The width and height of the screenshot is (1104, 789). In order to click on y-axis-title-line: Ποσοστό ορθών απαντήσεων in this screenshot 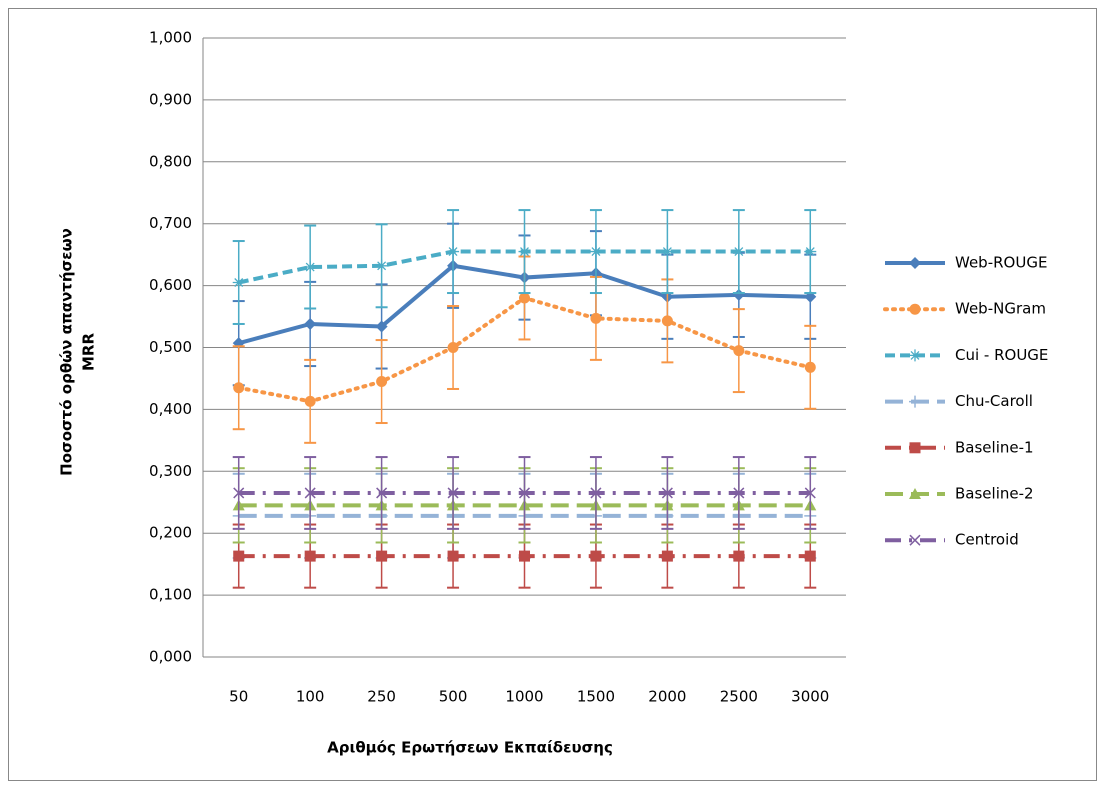, I will do `click(67, 352)`.